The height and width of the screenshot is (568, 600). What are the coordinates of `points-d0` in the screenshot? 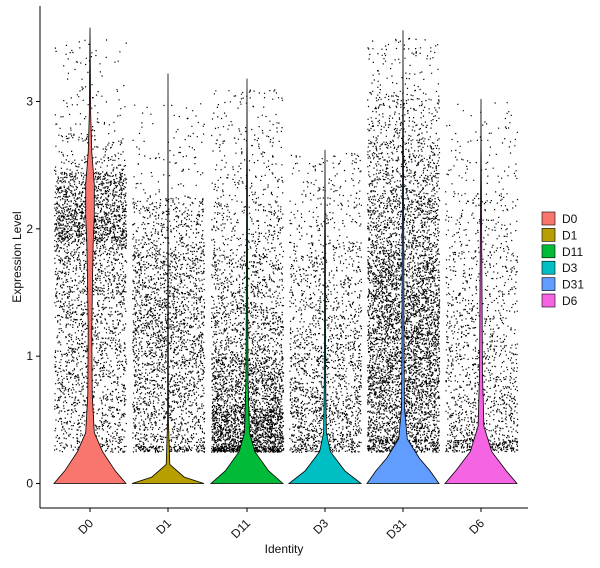 It's located at (91, 246).